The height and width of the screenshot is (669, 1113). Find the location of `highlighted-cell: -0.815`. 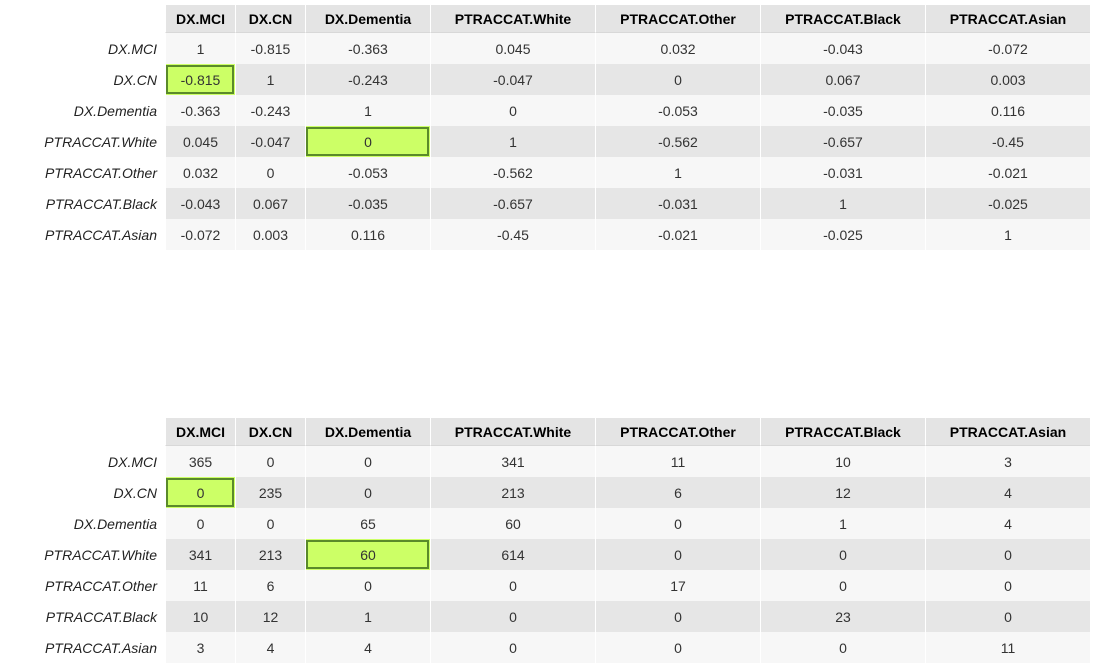

highlighted-cell: -0.815 is located at coordinates (200, 79).